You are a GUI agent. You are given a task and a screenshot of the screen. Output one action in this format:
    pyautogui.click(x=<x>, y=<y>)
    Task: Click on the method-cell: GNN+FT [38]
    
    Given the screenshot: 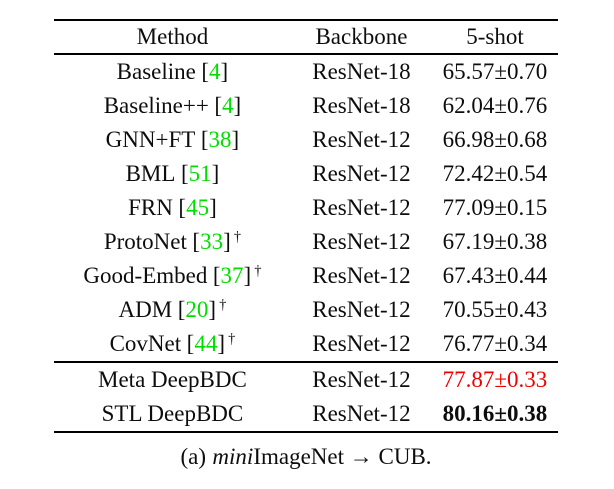 What is the action you would take?
    pyautogui.click(x=172, y=140)
    